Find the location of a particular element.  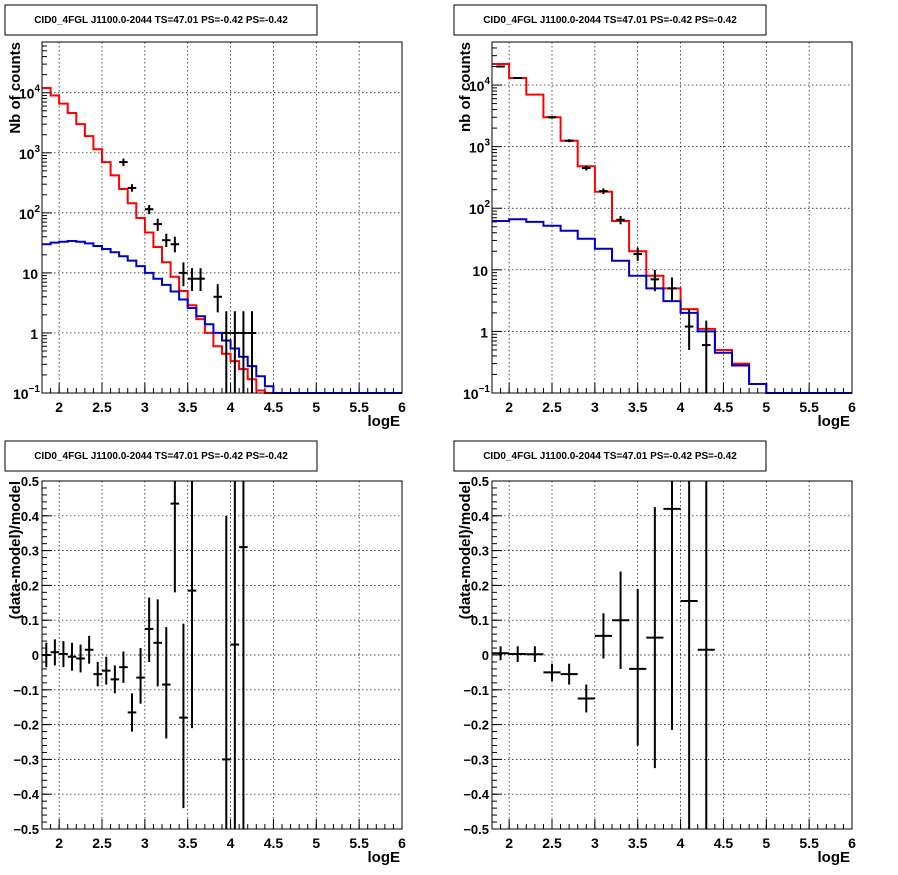

y-axis-title: (data-model)/model is located at coordinates (465, 550).